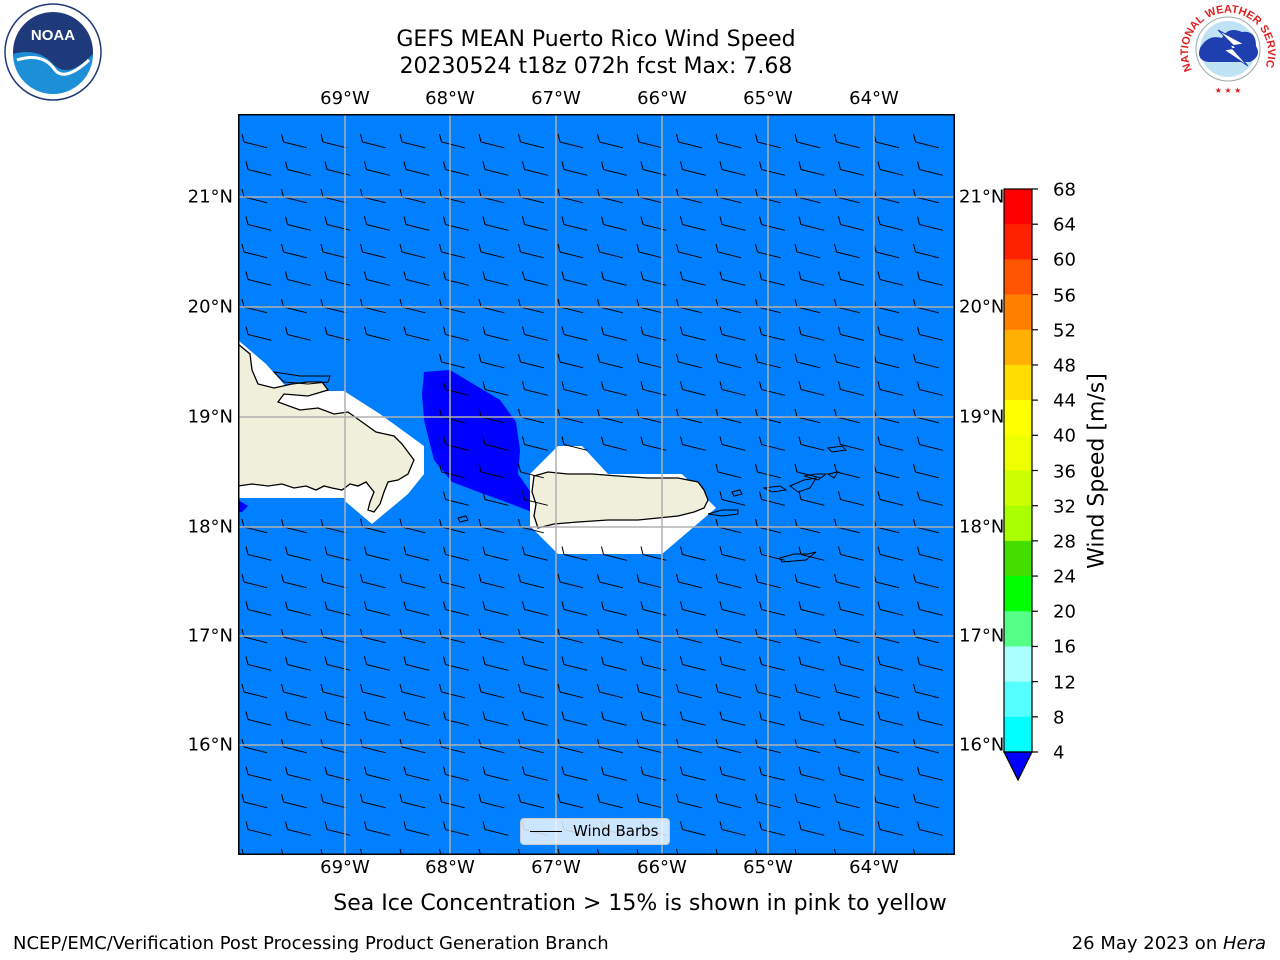 The height and width of the screenshot is (960, 1280). Describe the element at coordinates (210, 307) in the screenshot. I see `lat-label-left: 20°N` at that location.